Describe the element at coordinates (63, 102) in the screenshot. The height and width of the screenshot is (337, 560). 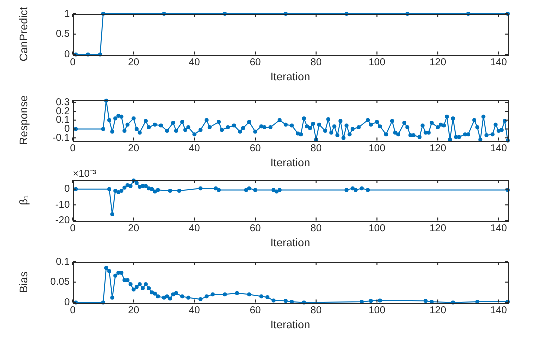
I see `y-tick-label: 0.3` at that location.